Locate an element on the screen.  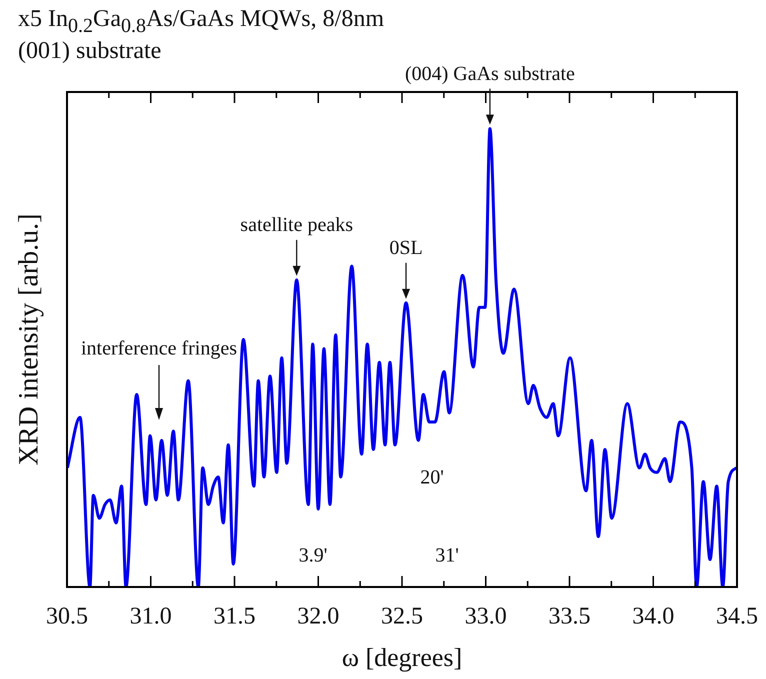
annotation: satellite peaks is located at coordinates (297, 225).